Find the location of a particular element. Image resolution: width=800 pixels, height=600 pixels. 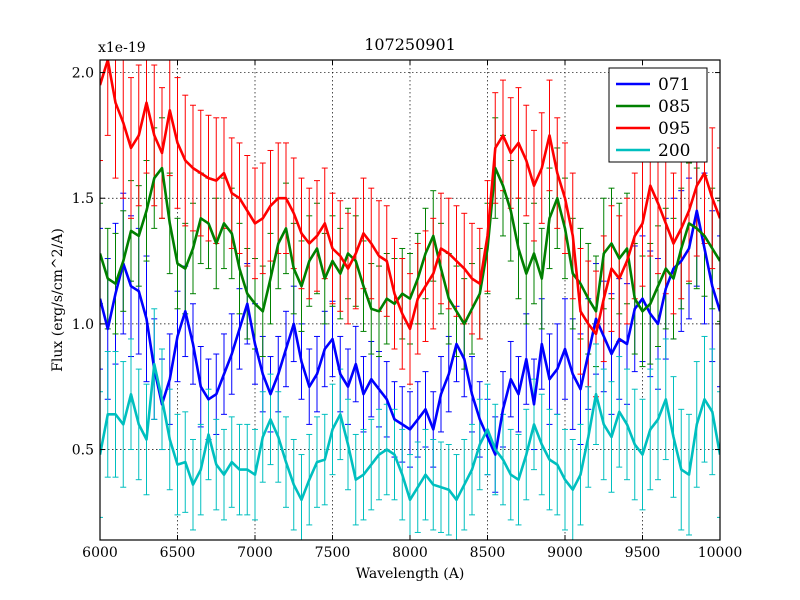

x-tick-label: 7500 is located at coordinates (333, 553).